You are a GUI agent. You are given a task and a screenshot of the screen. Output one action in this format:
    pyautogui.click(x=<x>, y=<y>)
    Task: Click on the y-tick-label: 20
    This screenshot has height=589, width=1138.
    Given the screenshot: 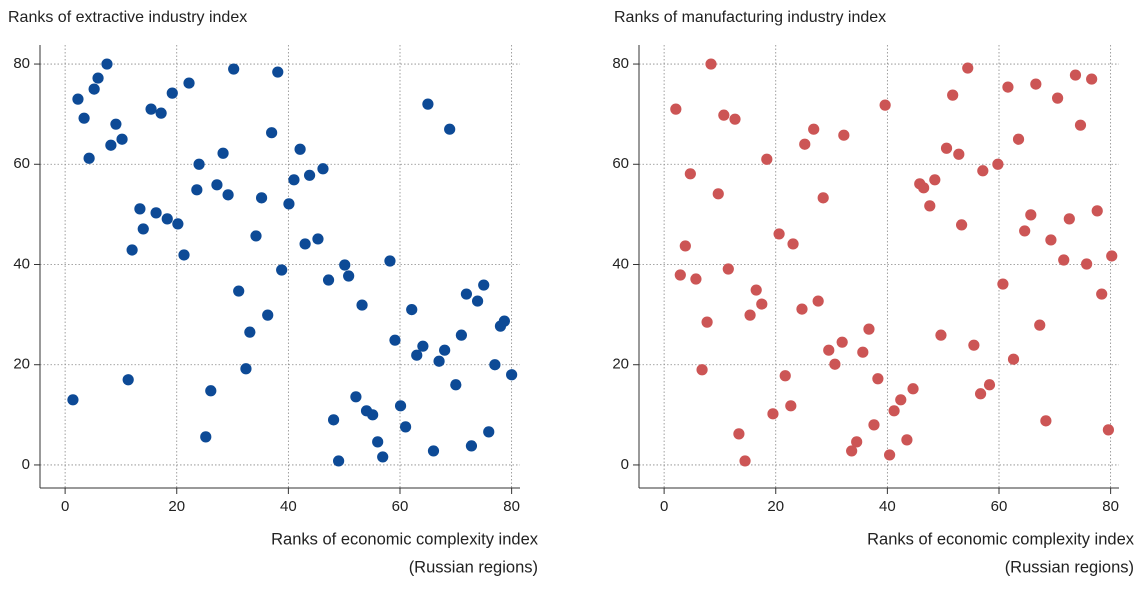 What is the action you would take?
    pyautogui.click(x=21, y=364)
    